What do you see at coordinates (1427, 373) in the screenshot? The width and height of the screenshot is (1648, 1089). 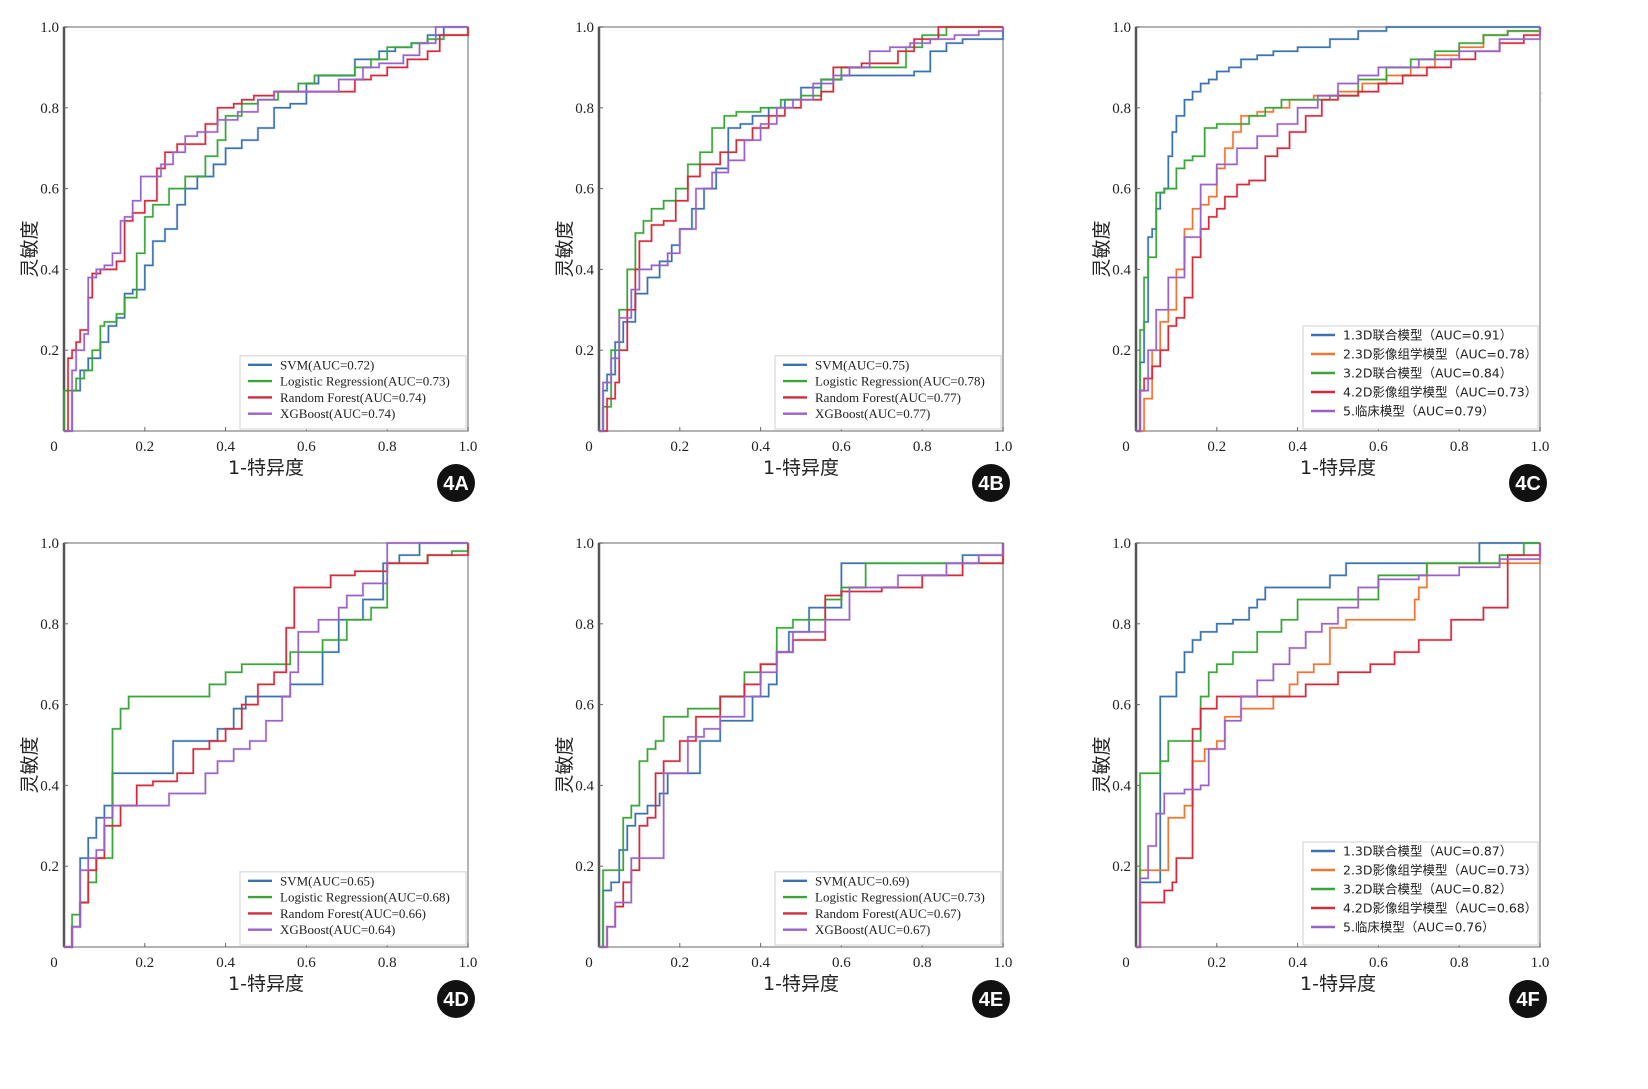 I see `legend-label: 3.2D联合模型（AUC=0.84）` at bounding box center [1427, 373].